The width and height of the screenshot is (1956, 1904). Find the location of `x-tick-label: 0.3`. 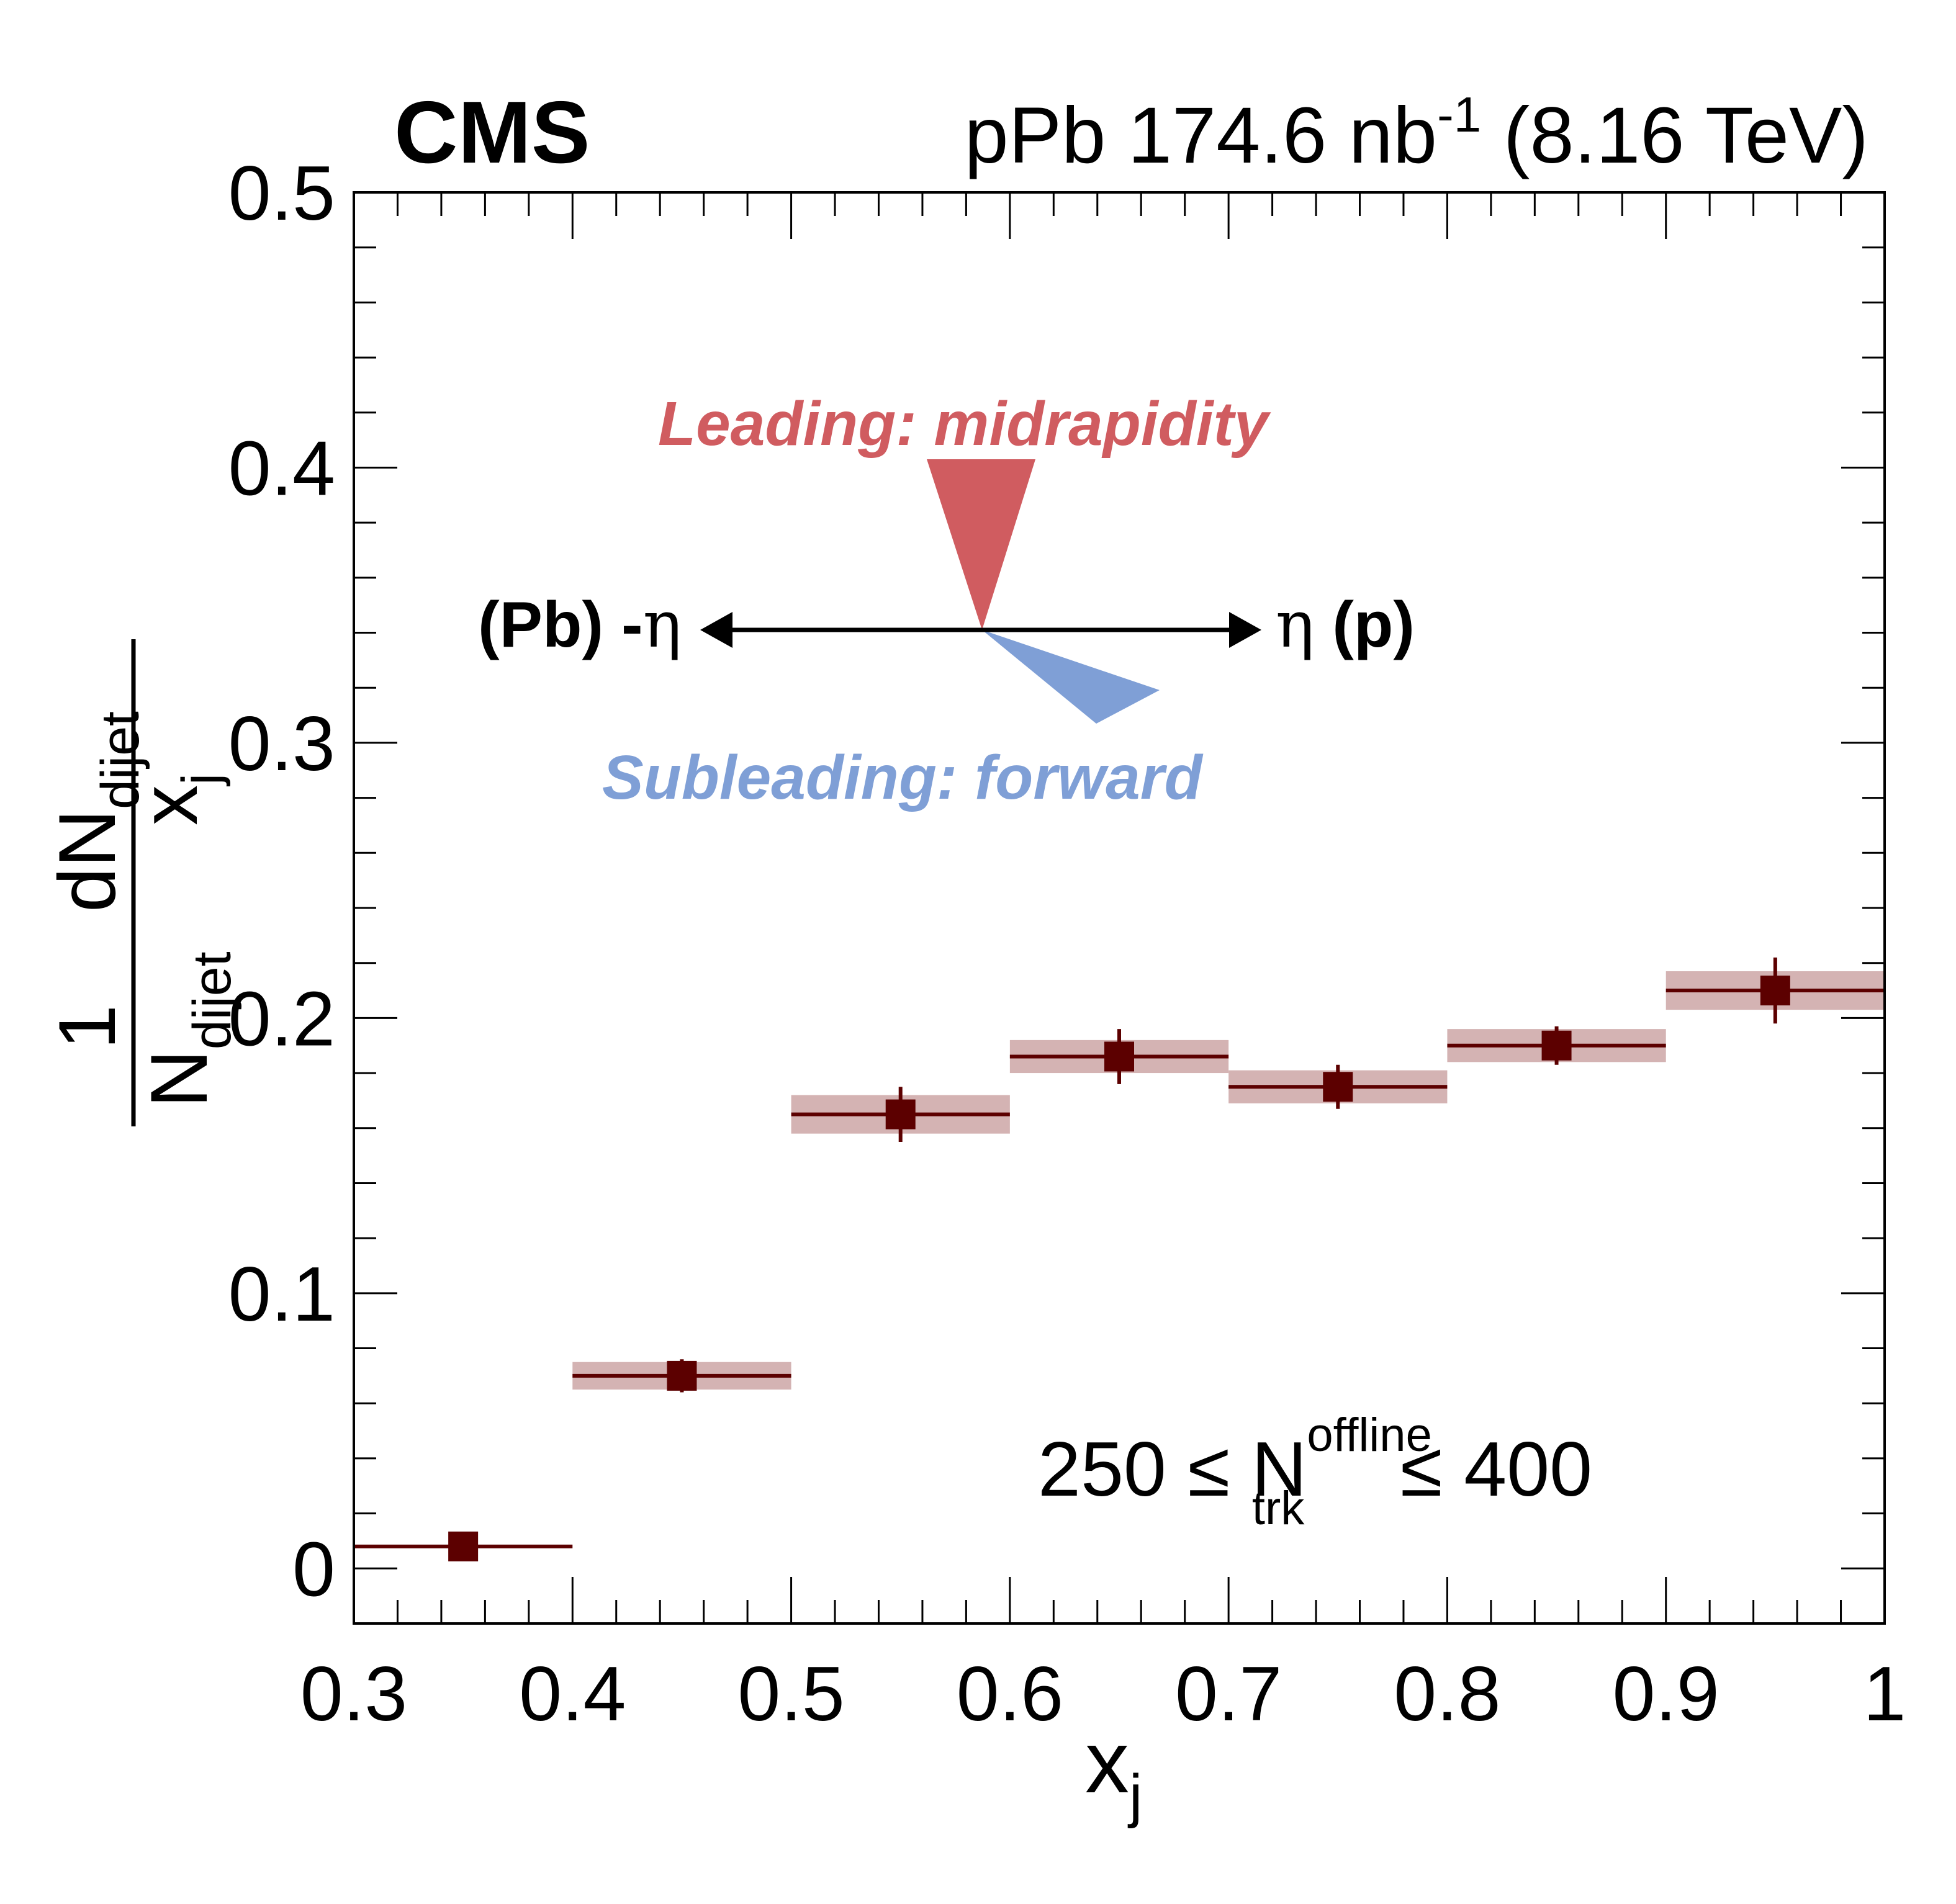

x-tick-label: 0.3 is located at coordinates (353, 1694).